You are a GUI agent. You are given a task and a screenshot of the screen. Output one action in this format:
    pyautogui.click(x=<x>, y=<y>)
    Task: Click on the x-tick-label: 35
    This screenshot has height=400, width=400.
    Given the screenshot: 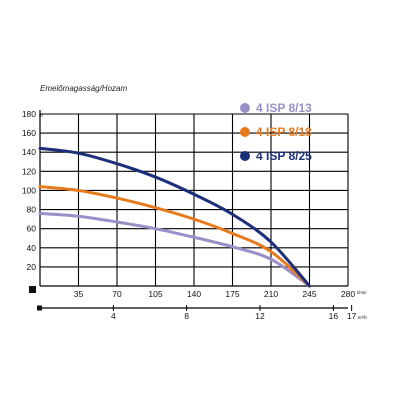 What is the action you would take?
    pyautogui.click(x=79, y=294)
    